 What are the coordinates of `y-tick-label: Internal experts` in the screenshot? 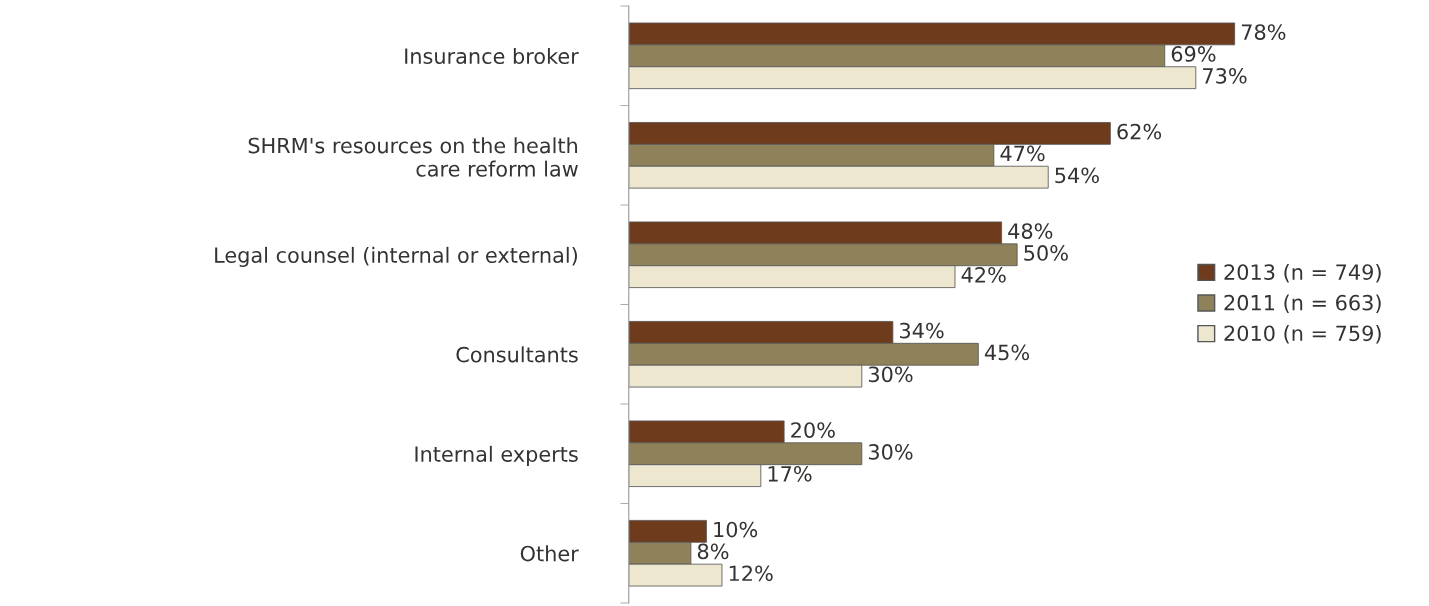 It's located at (496, 455).